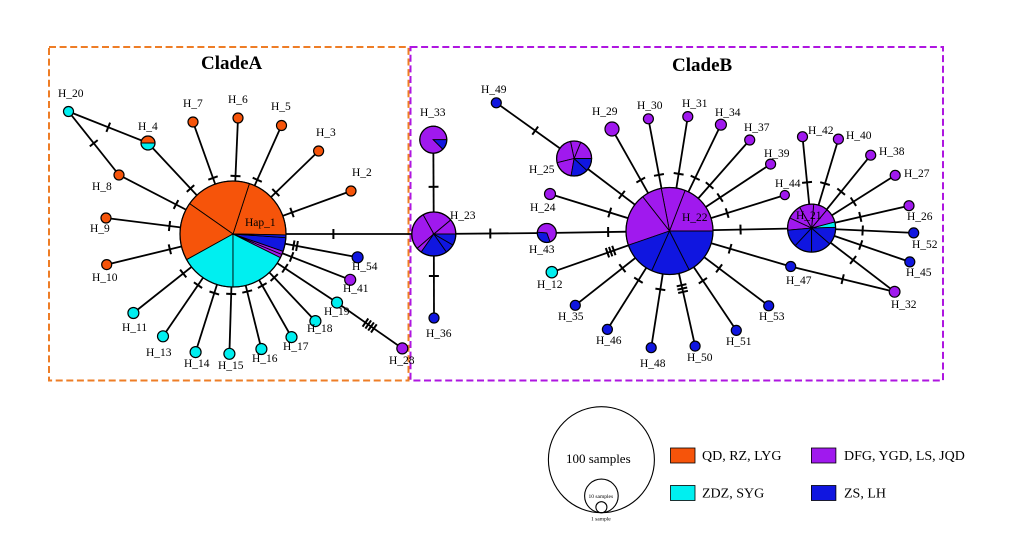 Image resolution: width=1024 pixels, height=538 pixels. I want to click on svg-text: ZS, LH, so click(865, 494).